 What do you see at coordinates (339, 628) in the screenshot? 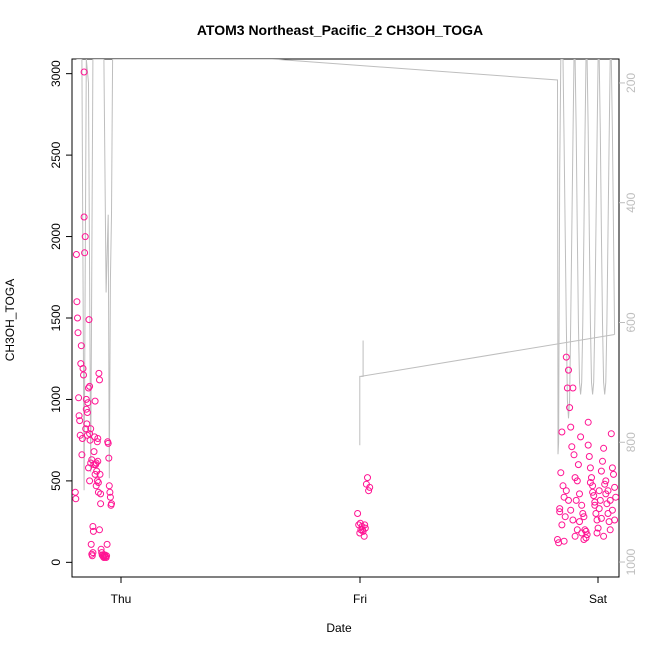
I see `x-axis-label: Date` at bounding box center [339, 628].